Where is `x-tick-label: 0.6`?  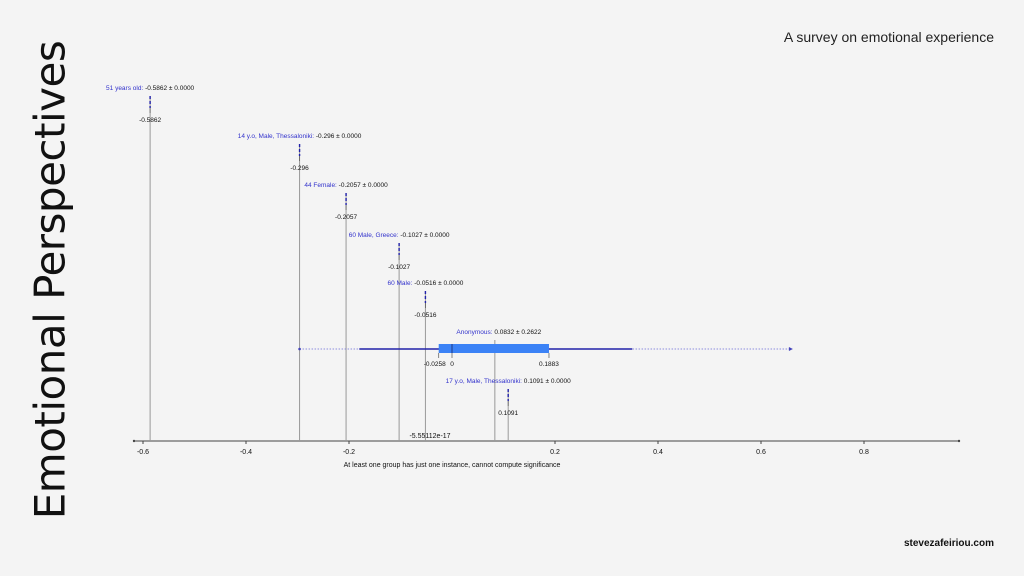 x-tick-label: 0.6 is located at coordinates (761, 452).